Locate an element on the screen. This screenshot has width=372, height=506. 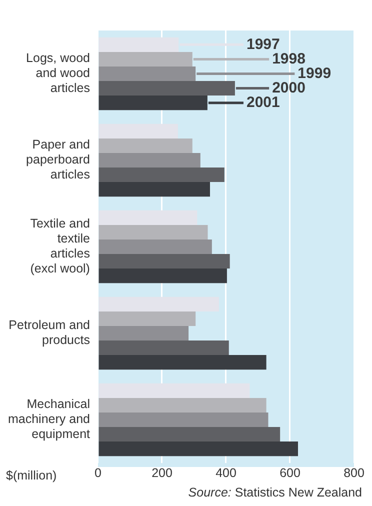
x-tick-label: 600 is located at coordinates (290, 473).